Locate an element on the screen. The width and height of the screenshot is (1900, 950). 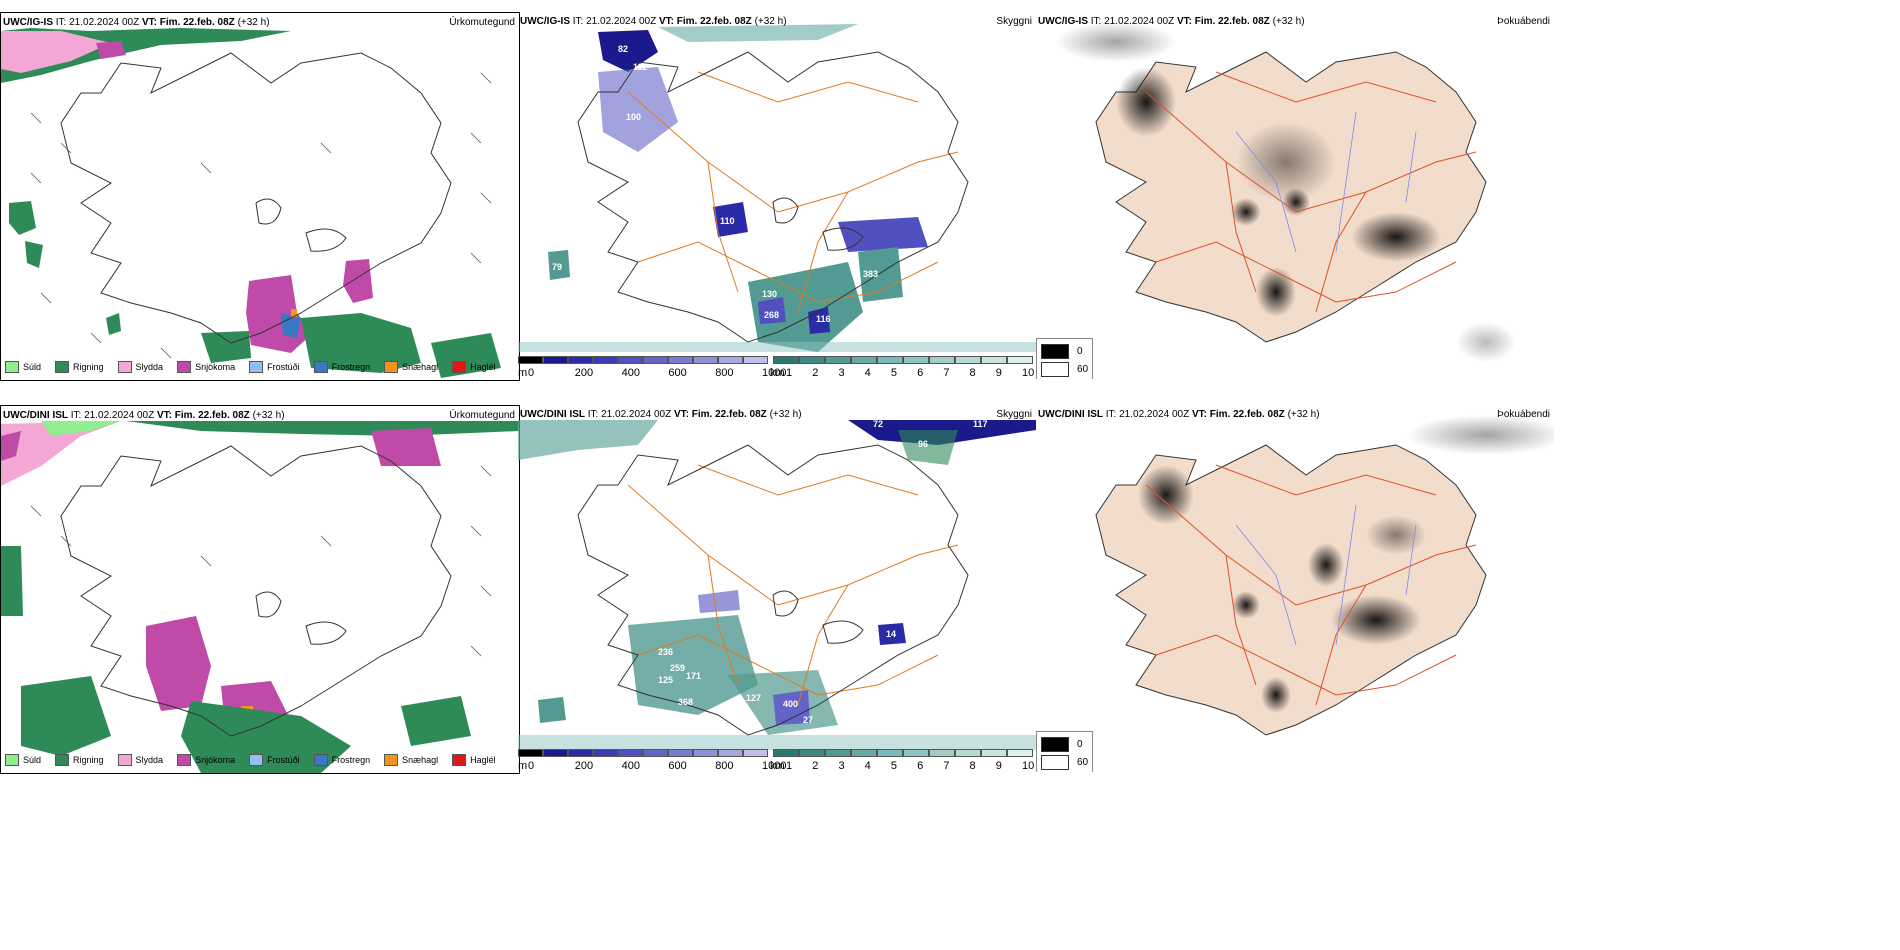
it-value: 21.02.2024 00Z is located at coordinates (1154, 414).